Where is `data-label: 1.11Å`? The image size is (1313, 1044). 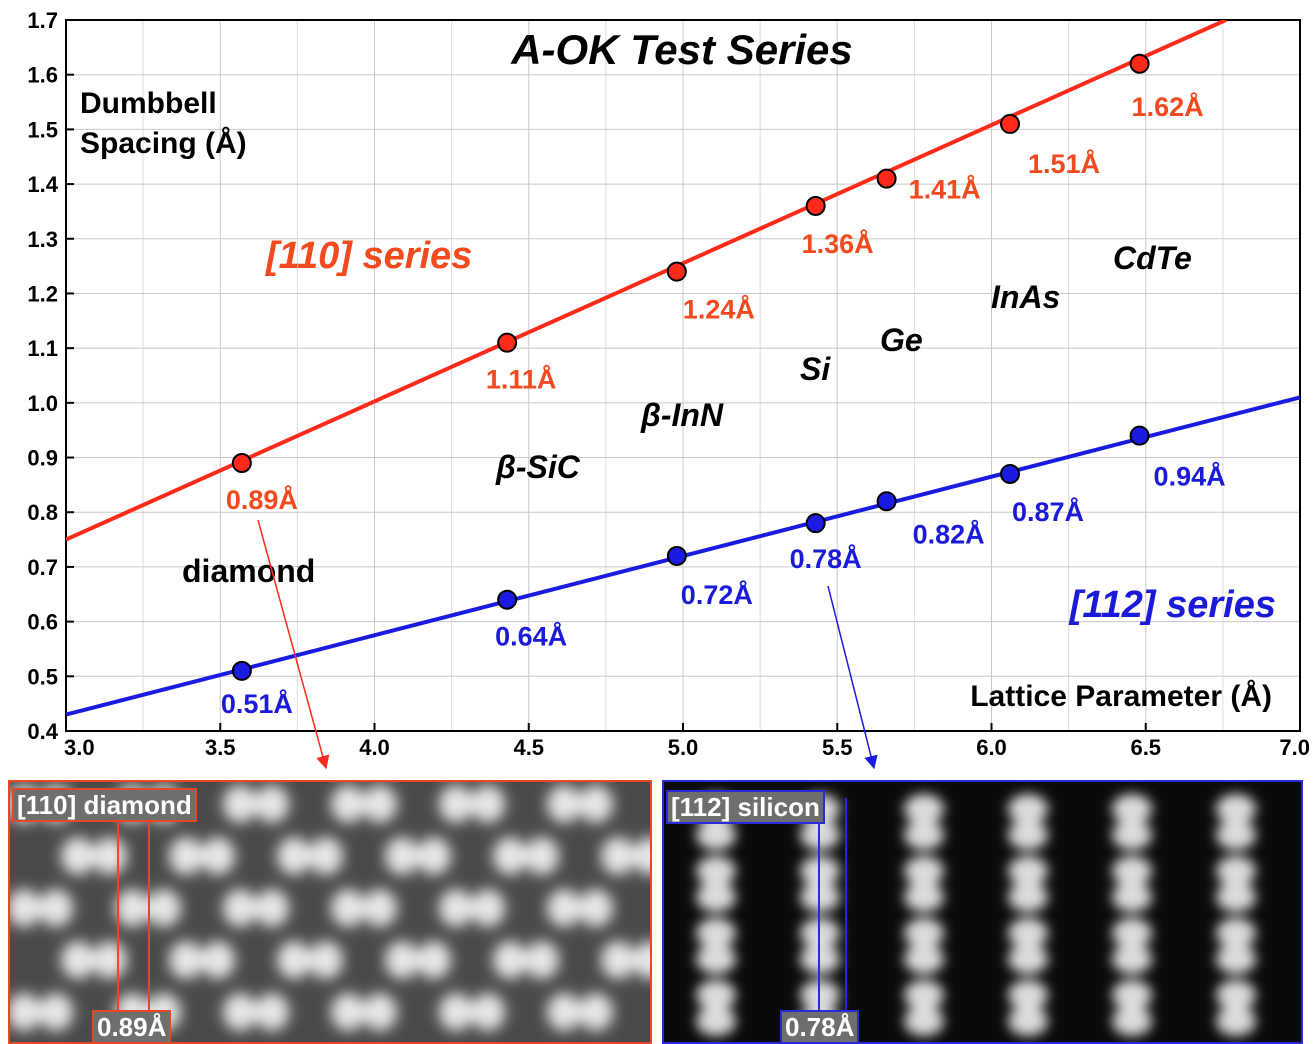
data-label: 1.11Å is located at coordinates (521, 379).